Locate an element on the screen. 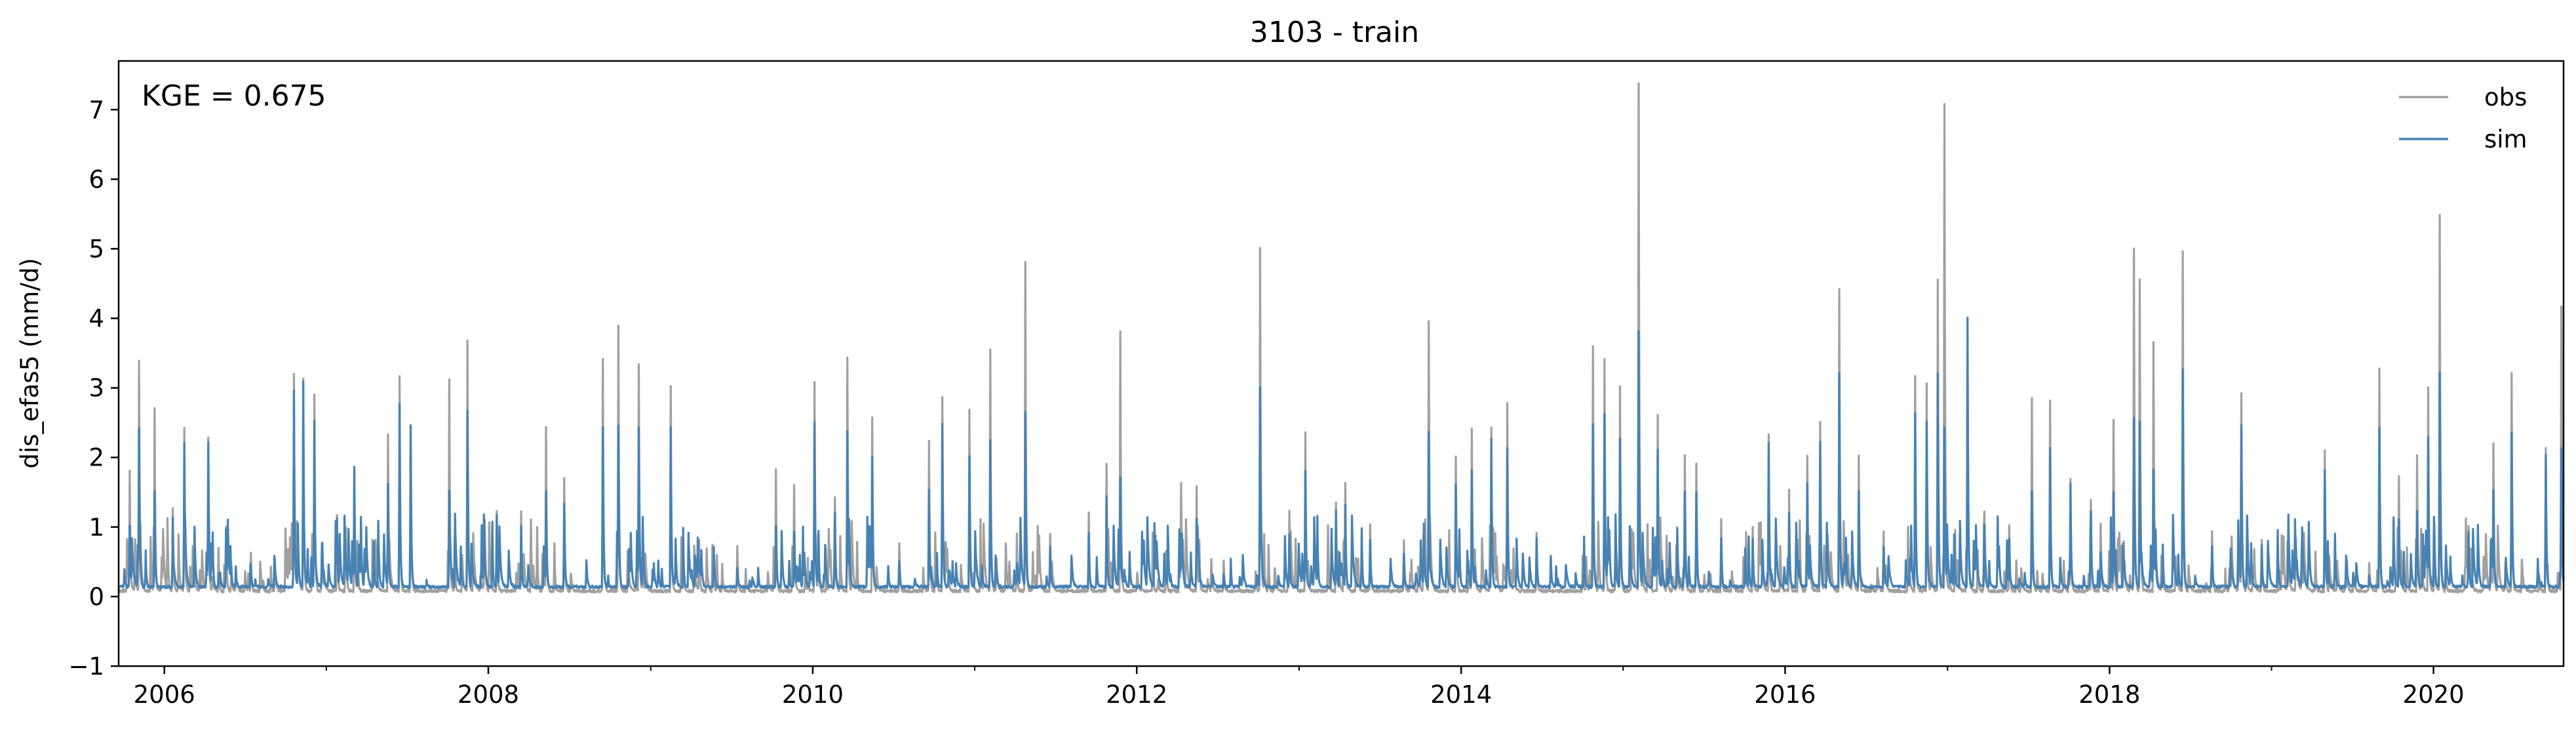 The height and width of the screenshot is (733, 2576). y-tick-label: 1 is located at coordinates (96, 527).